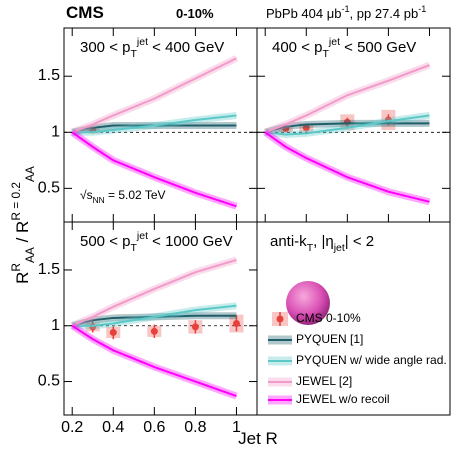  I want to click on panel-title: 400 < pTjet < 500 GeV, so click(344, 48).